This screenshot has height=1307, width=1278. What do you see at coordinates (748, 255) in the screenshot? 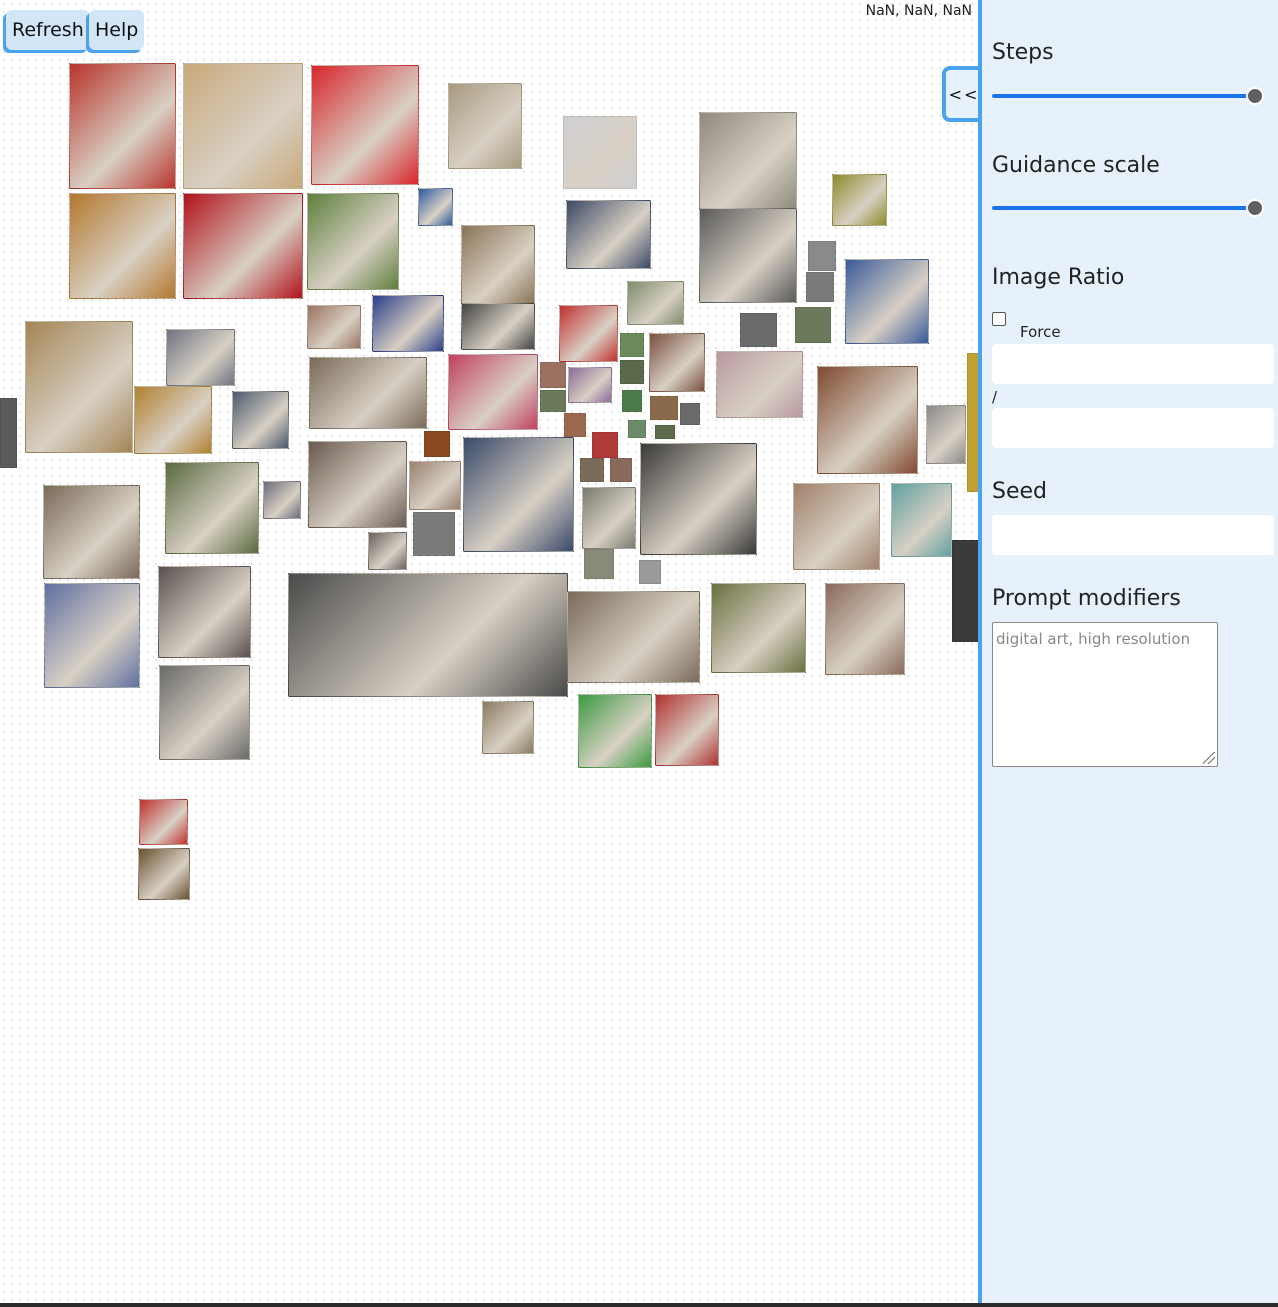
I see `thumb-karl-marx` at bounding box center [748, 255].